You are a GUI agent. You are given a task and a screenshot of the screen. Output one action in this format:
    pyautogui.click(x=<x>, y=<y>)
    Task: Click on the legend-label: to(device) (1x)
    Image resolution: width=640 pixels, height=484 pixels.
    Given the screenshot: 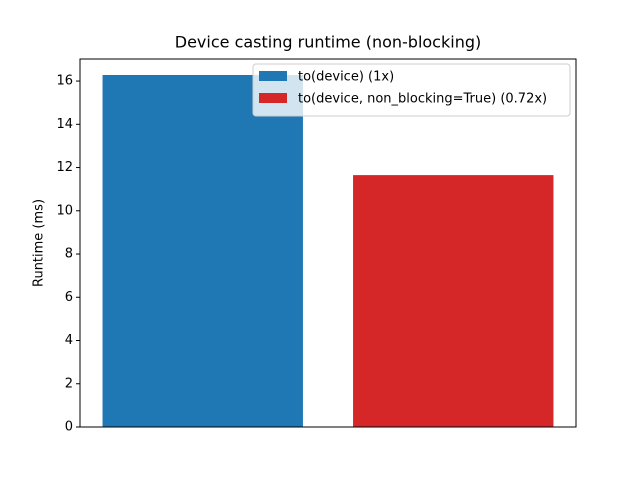 What is the action you would take?
    pyautogui.click(x=346, y=77)
    